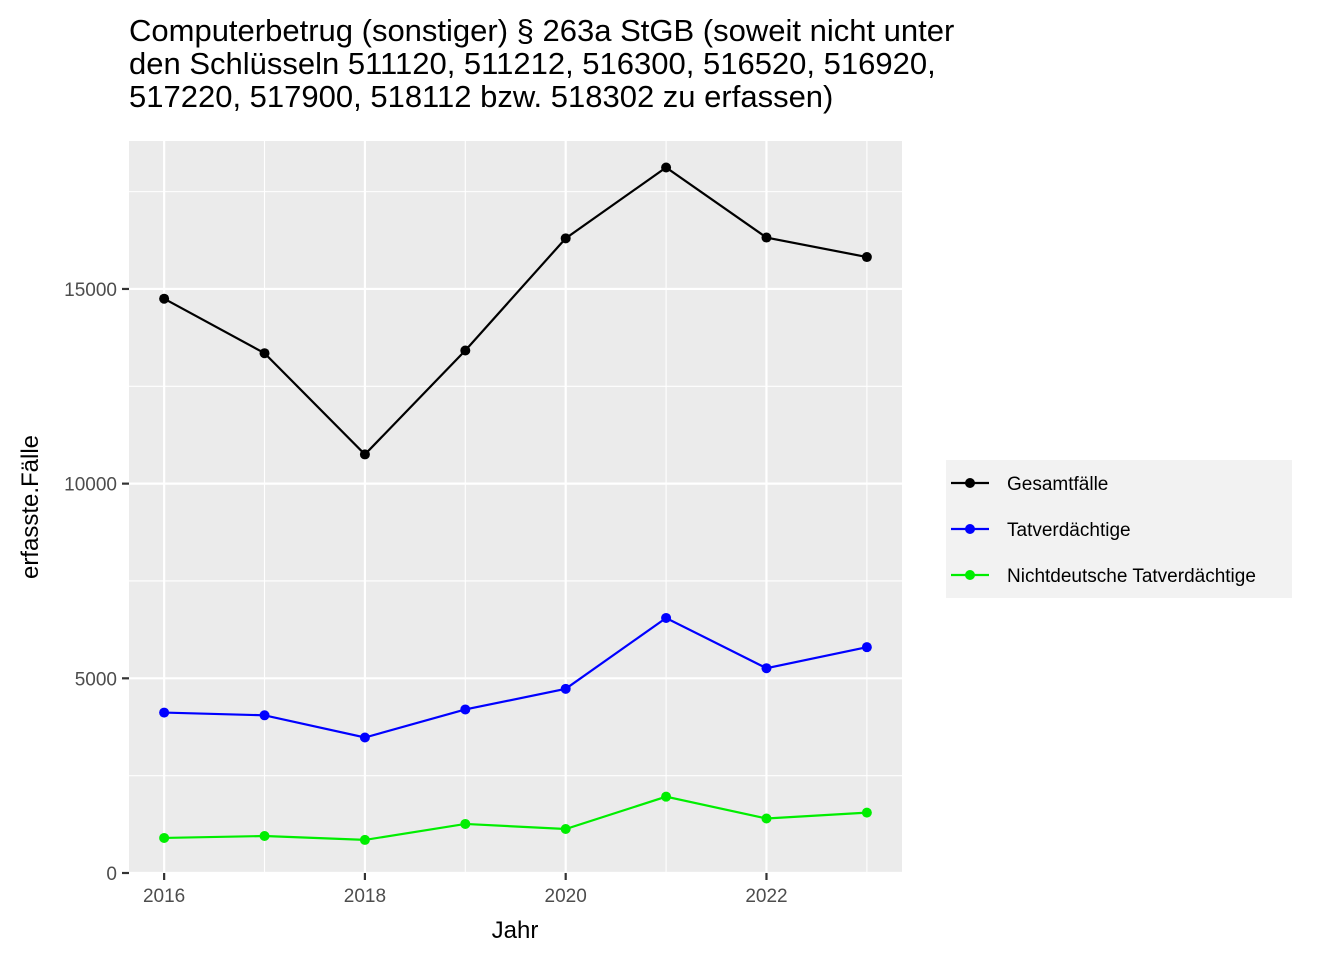  Describe the element at coordinates (515, 930) in the screenshot. I see `x-axis-title: Jahr` at that location.